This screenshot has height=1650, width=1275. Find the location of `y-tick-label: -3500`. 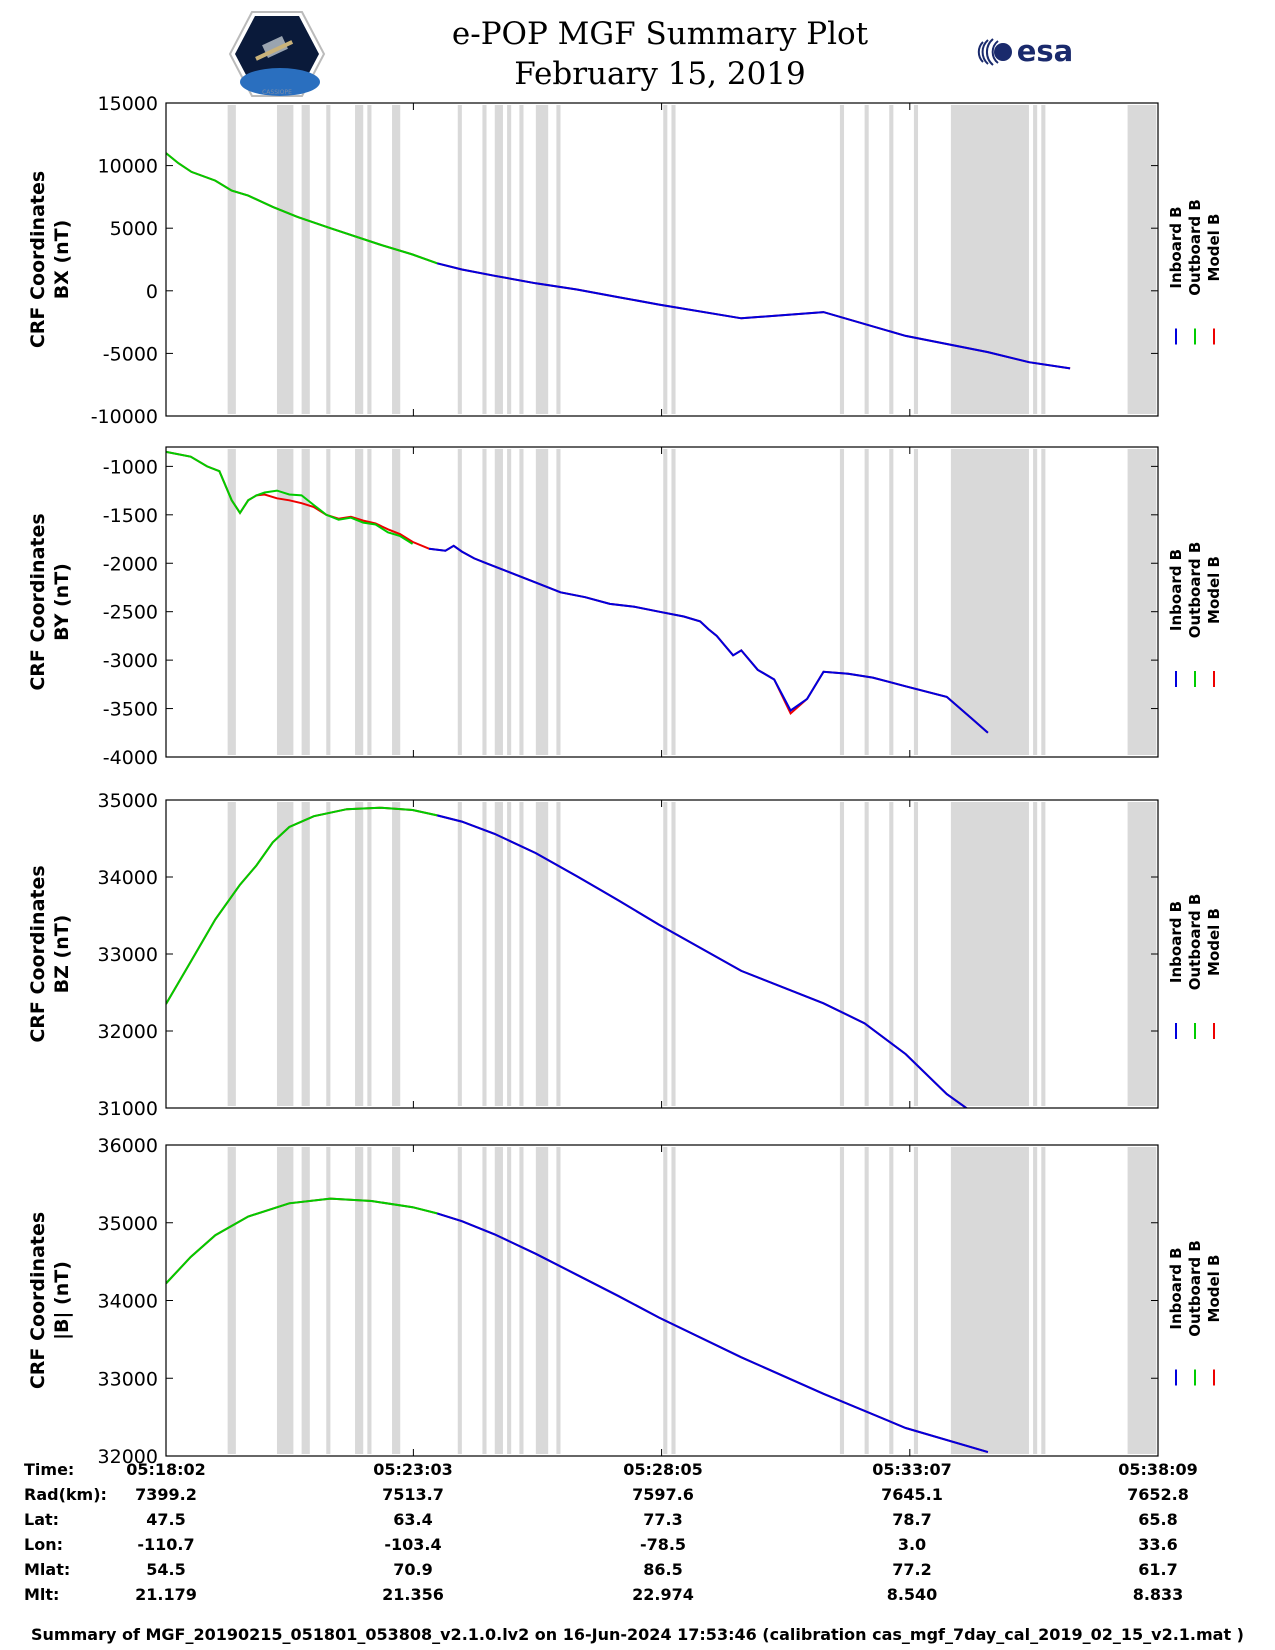

y-tick-label: -3500 is located at coordinates (130, 710).